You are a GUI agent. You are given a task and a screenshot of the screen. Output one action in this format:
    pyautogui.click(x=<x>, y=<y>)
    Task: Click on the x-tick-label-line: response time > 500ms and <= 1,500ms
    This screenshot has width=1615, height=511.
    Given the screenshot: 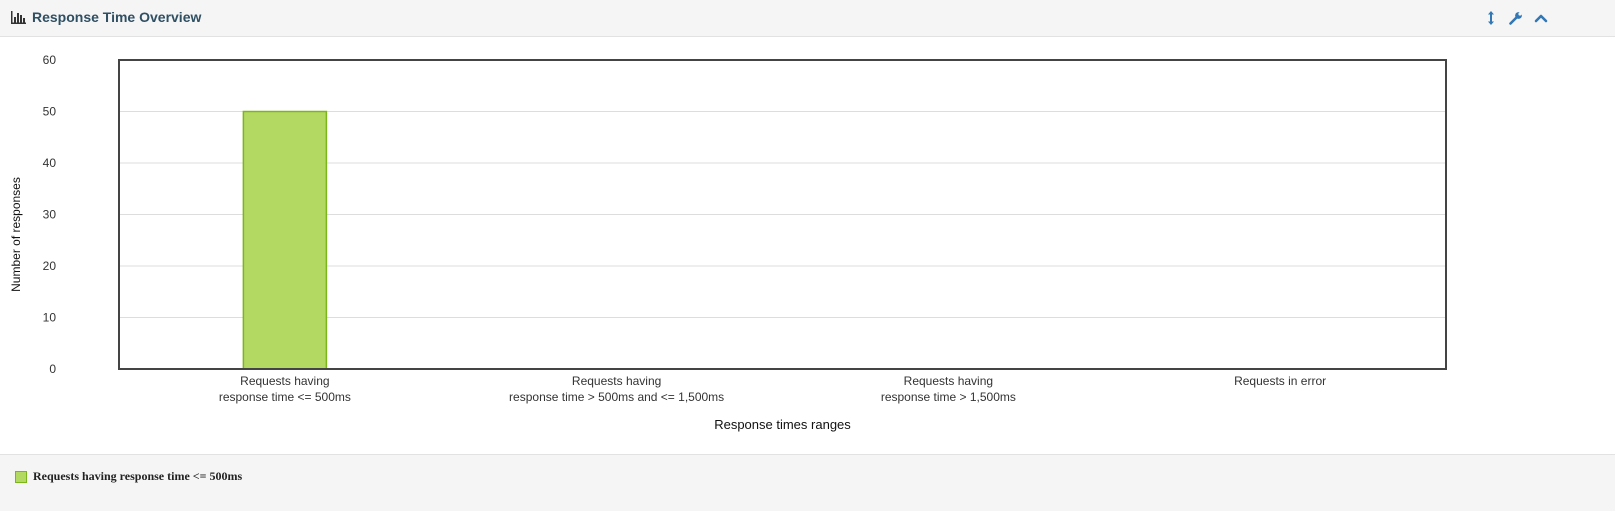 What is the action you would take?
    pyautogui.click(x=616, y=397)
    